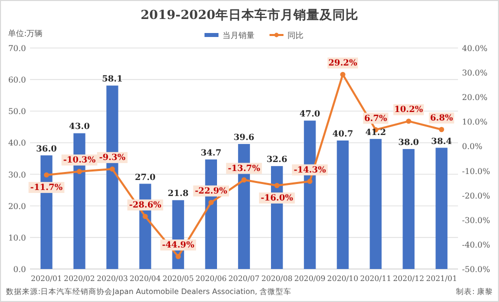  I want to click on y2-tick-label: -10.0%, so click(476, 171).